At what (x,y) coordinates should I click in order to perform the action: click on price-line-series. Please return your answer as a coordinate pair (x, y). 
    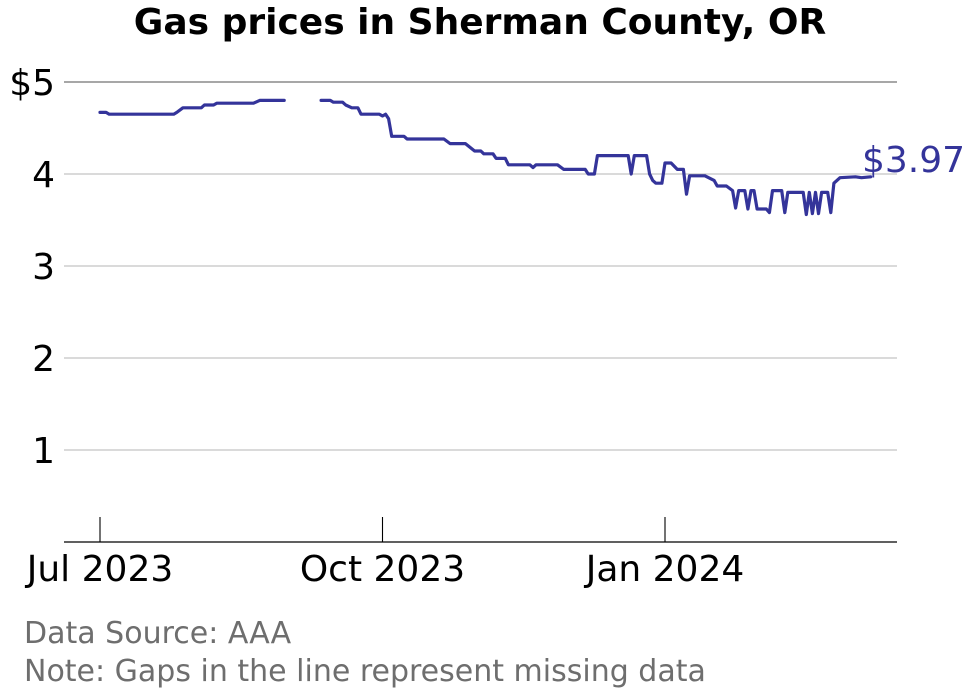
    Looking at the image, I should click on (485, 157).